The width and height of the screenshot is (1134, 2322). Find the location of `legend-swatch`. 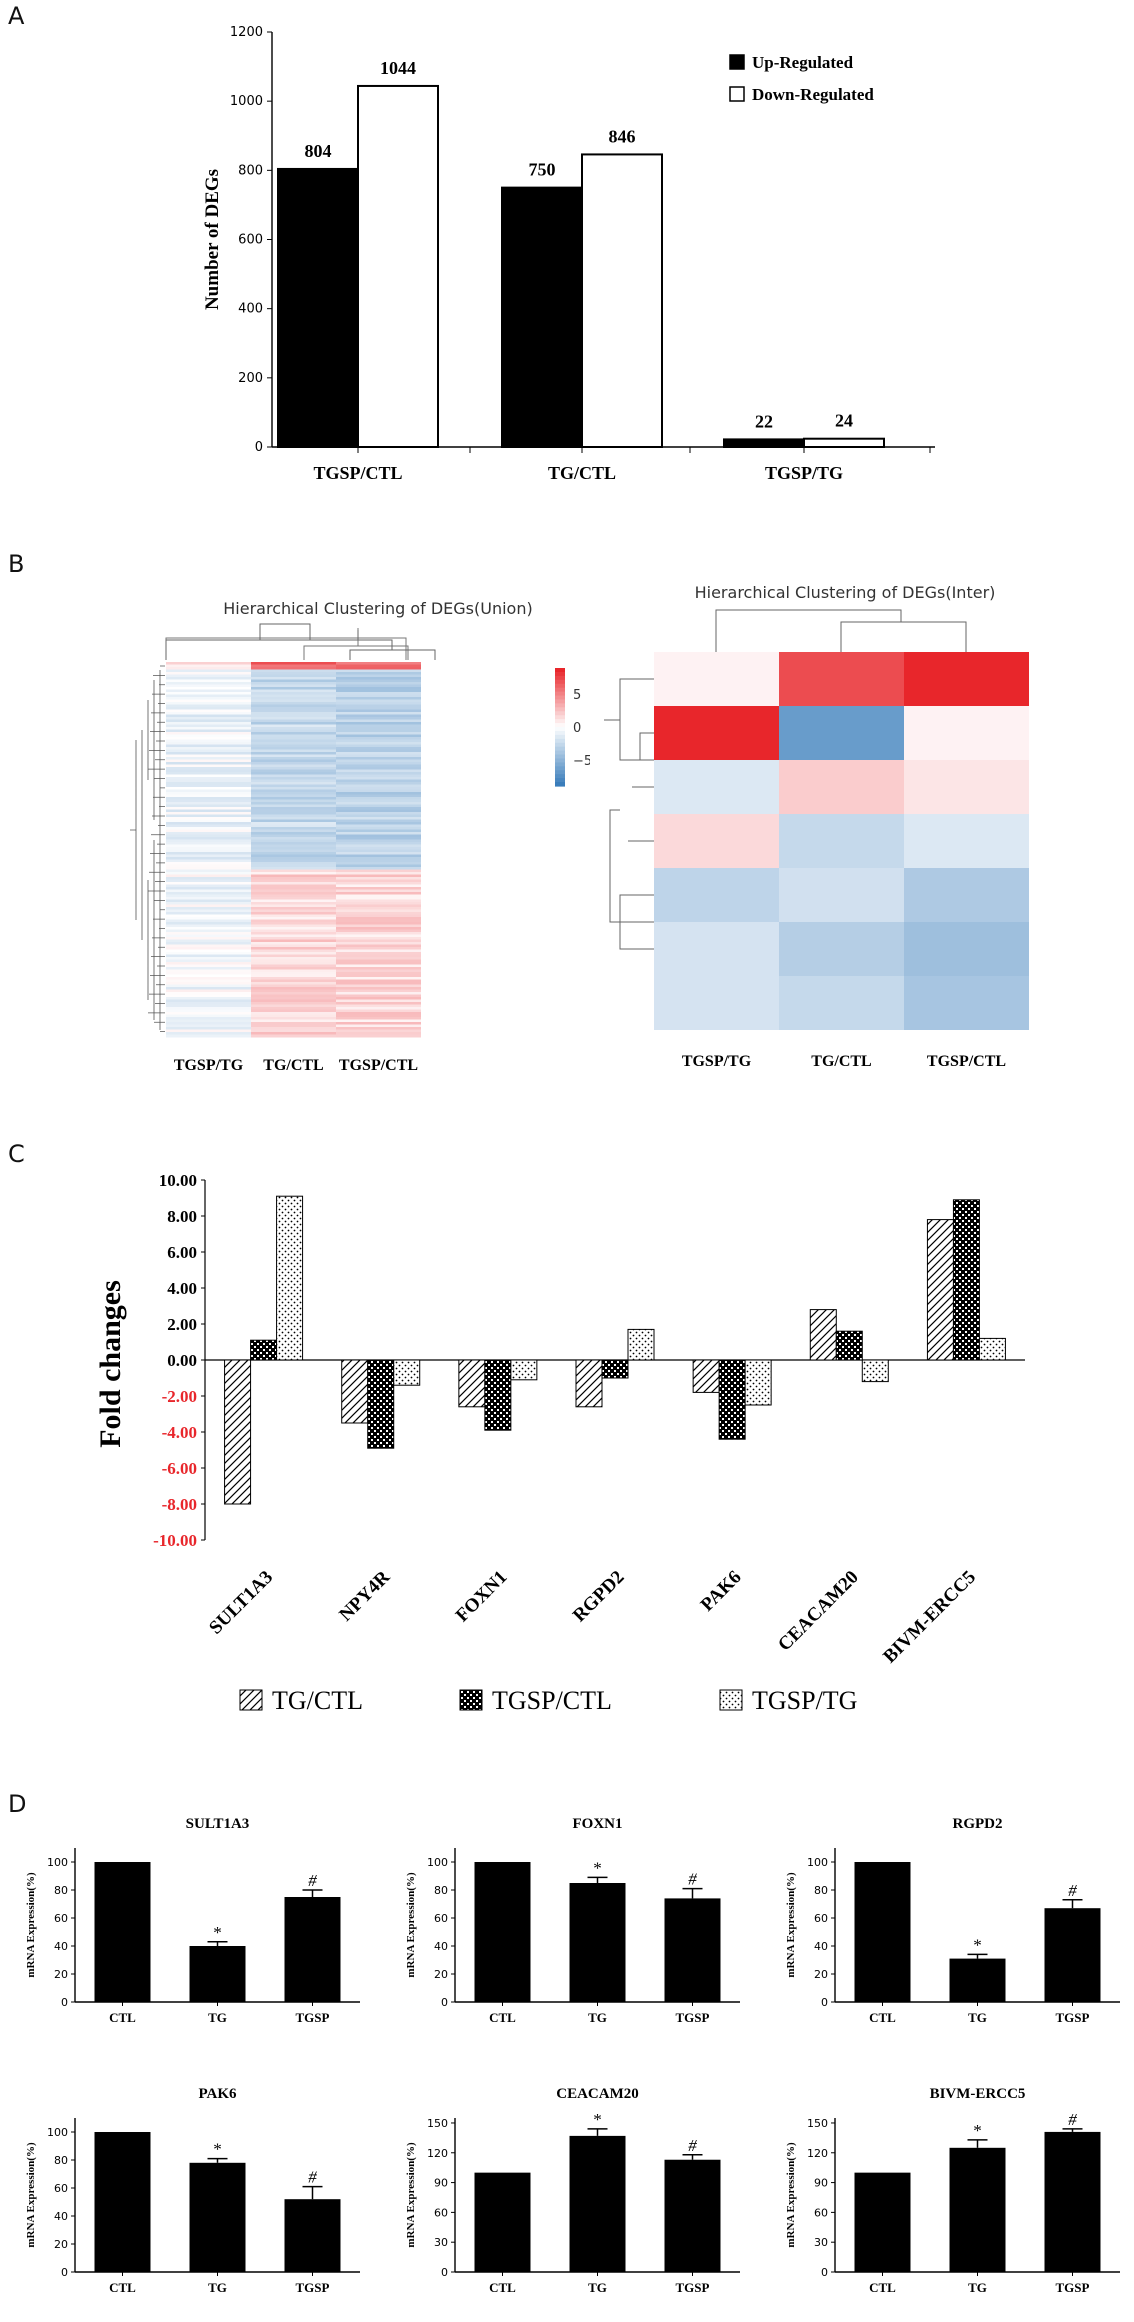

legend-swatch is located at coordinates (471, 1700).